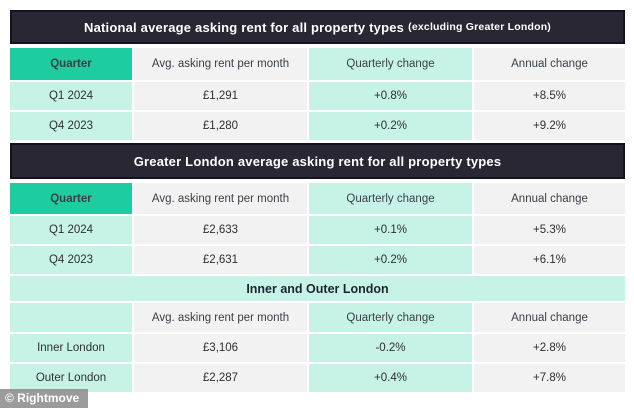 The height and width of the screenshot is (408, 634). I want to click on quarterly-change-cell: +0.1%, so click(390, 230).